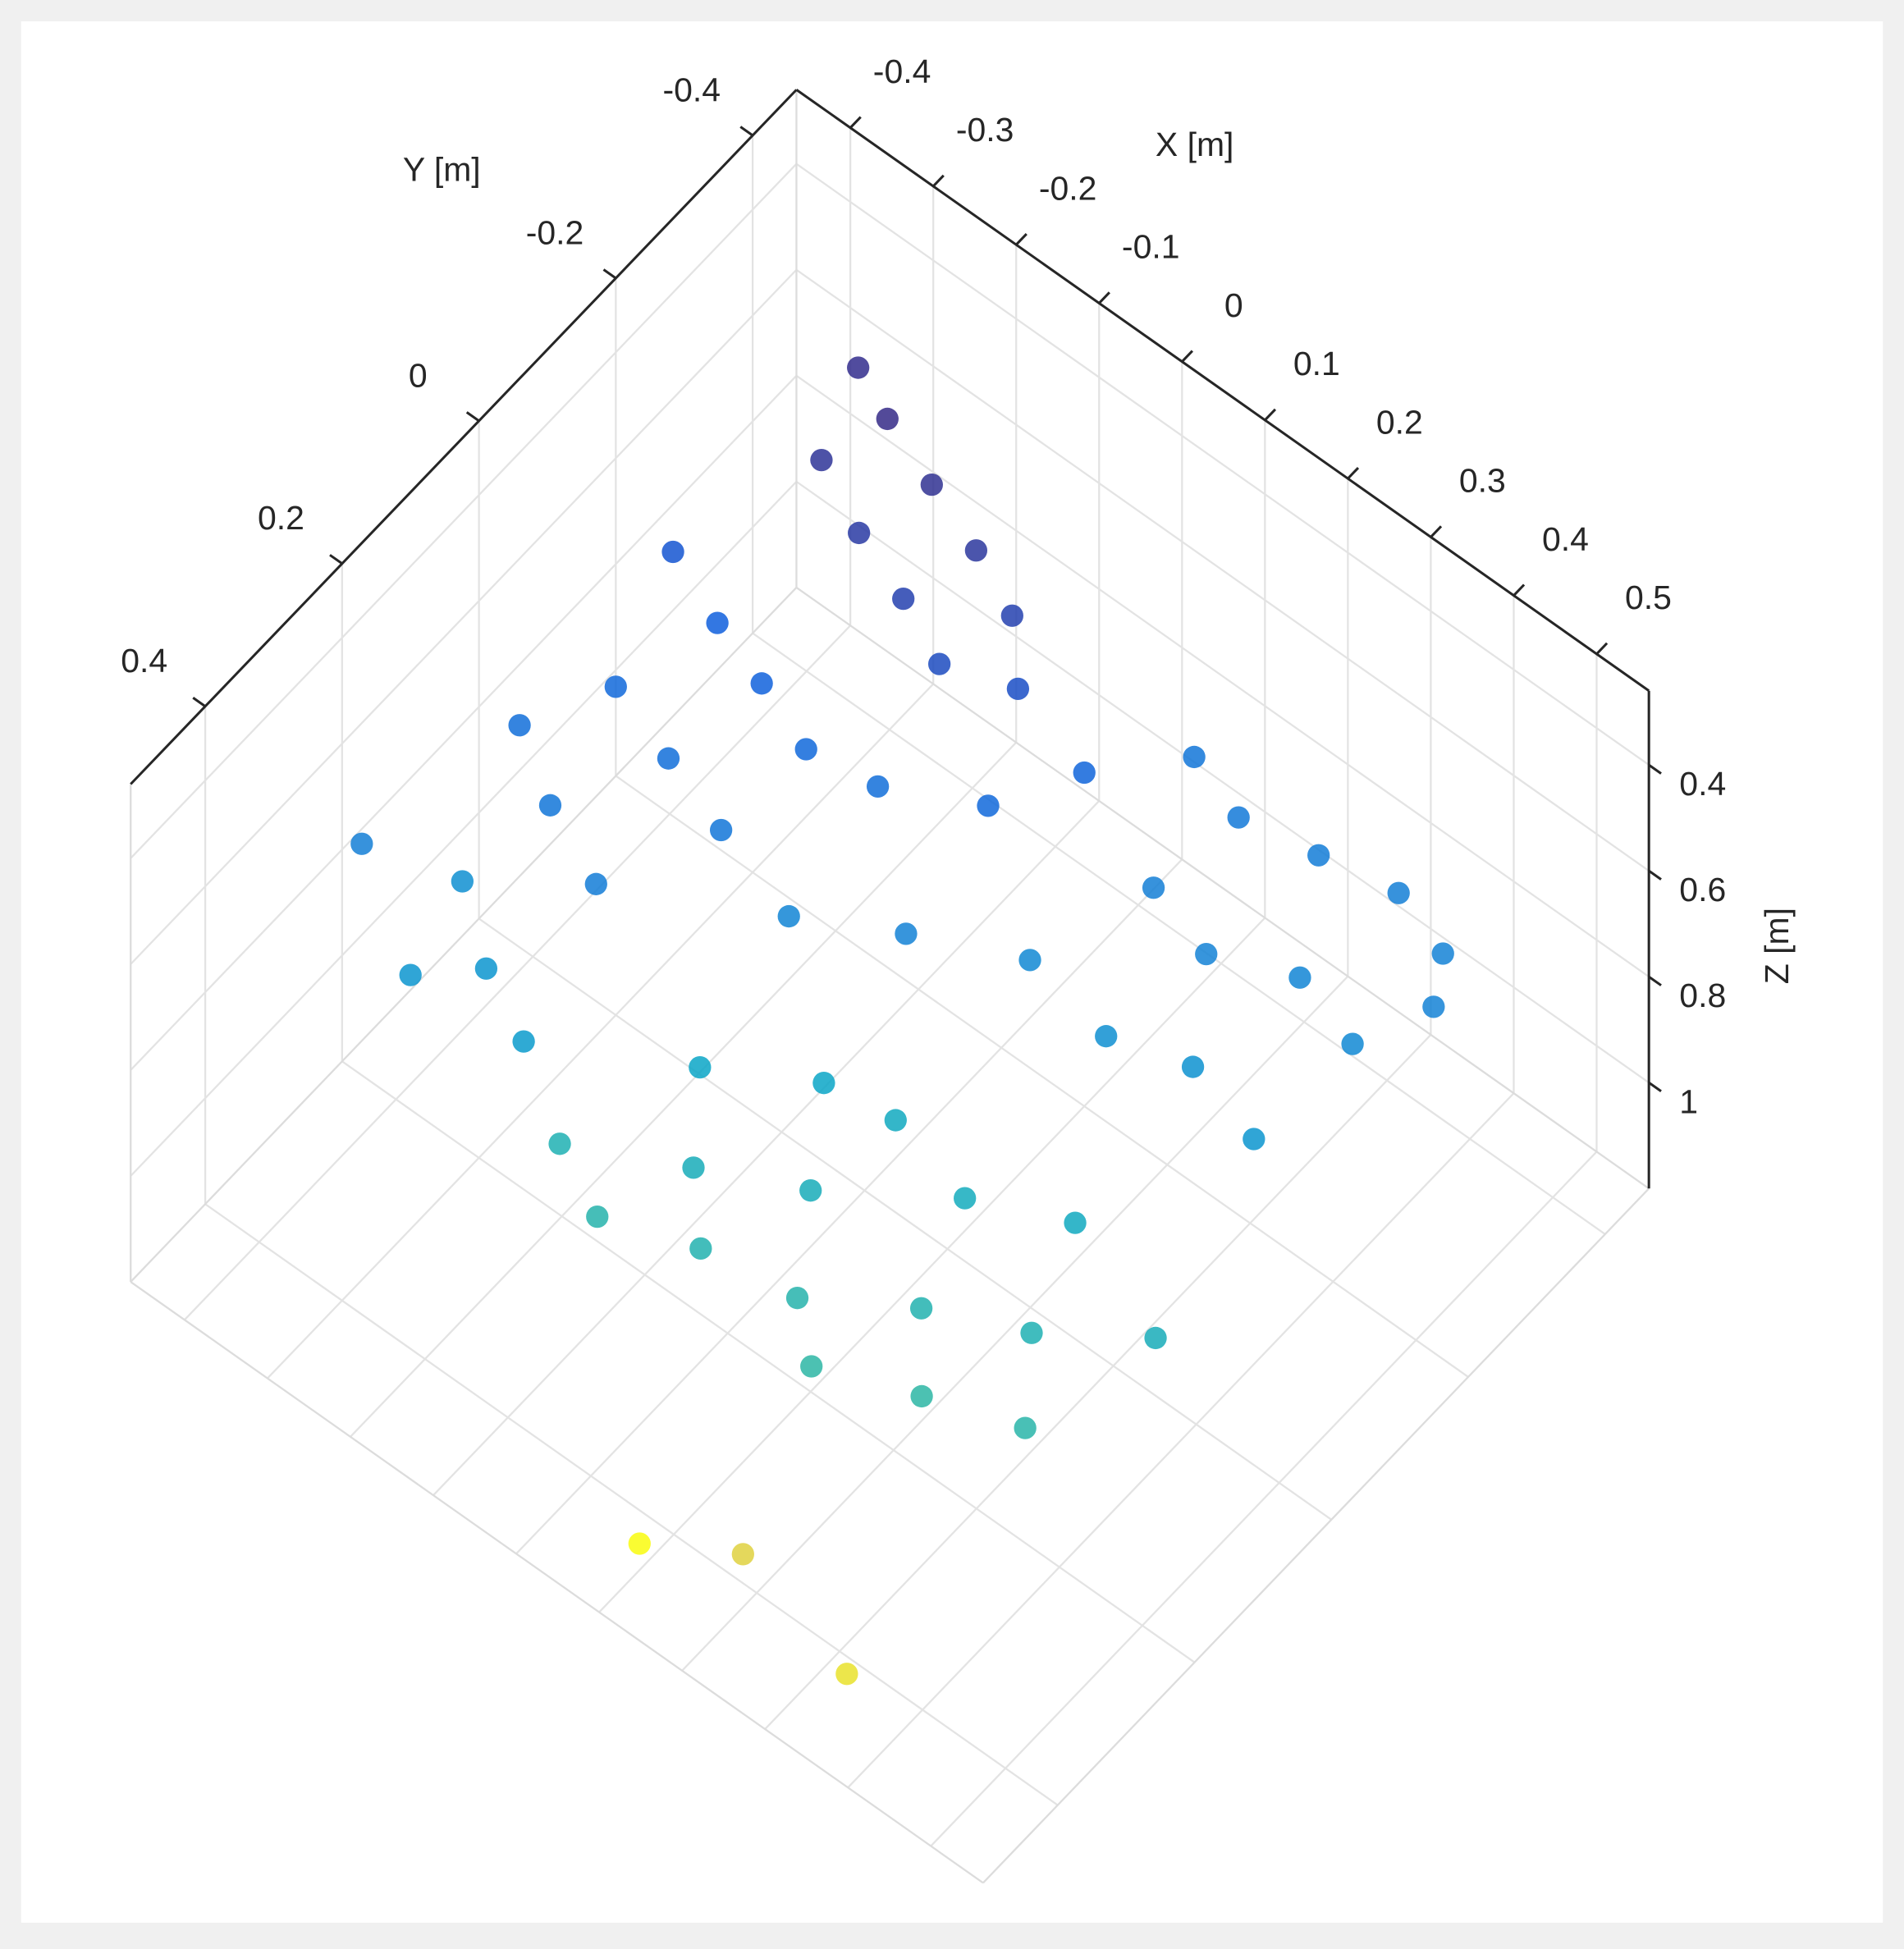 This screenshot has height=1949, width=1904. Describe the element at coordinates (1151, 247) in the screenshot. I see `x-tick-label: -0.1` at that location.